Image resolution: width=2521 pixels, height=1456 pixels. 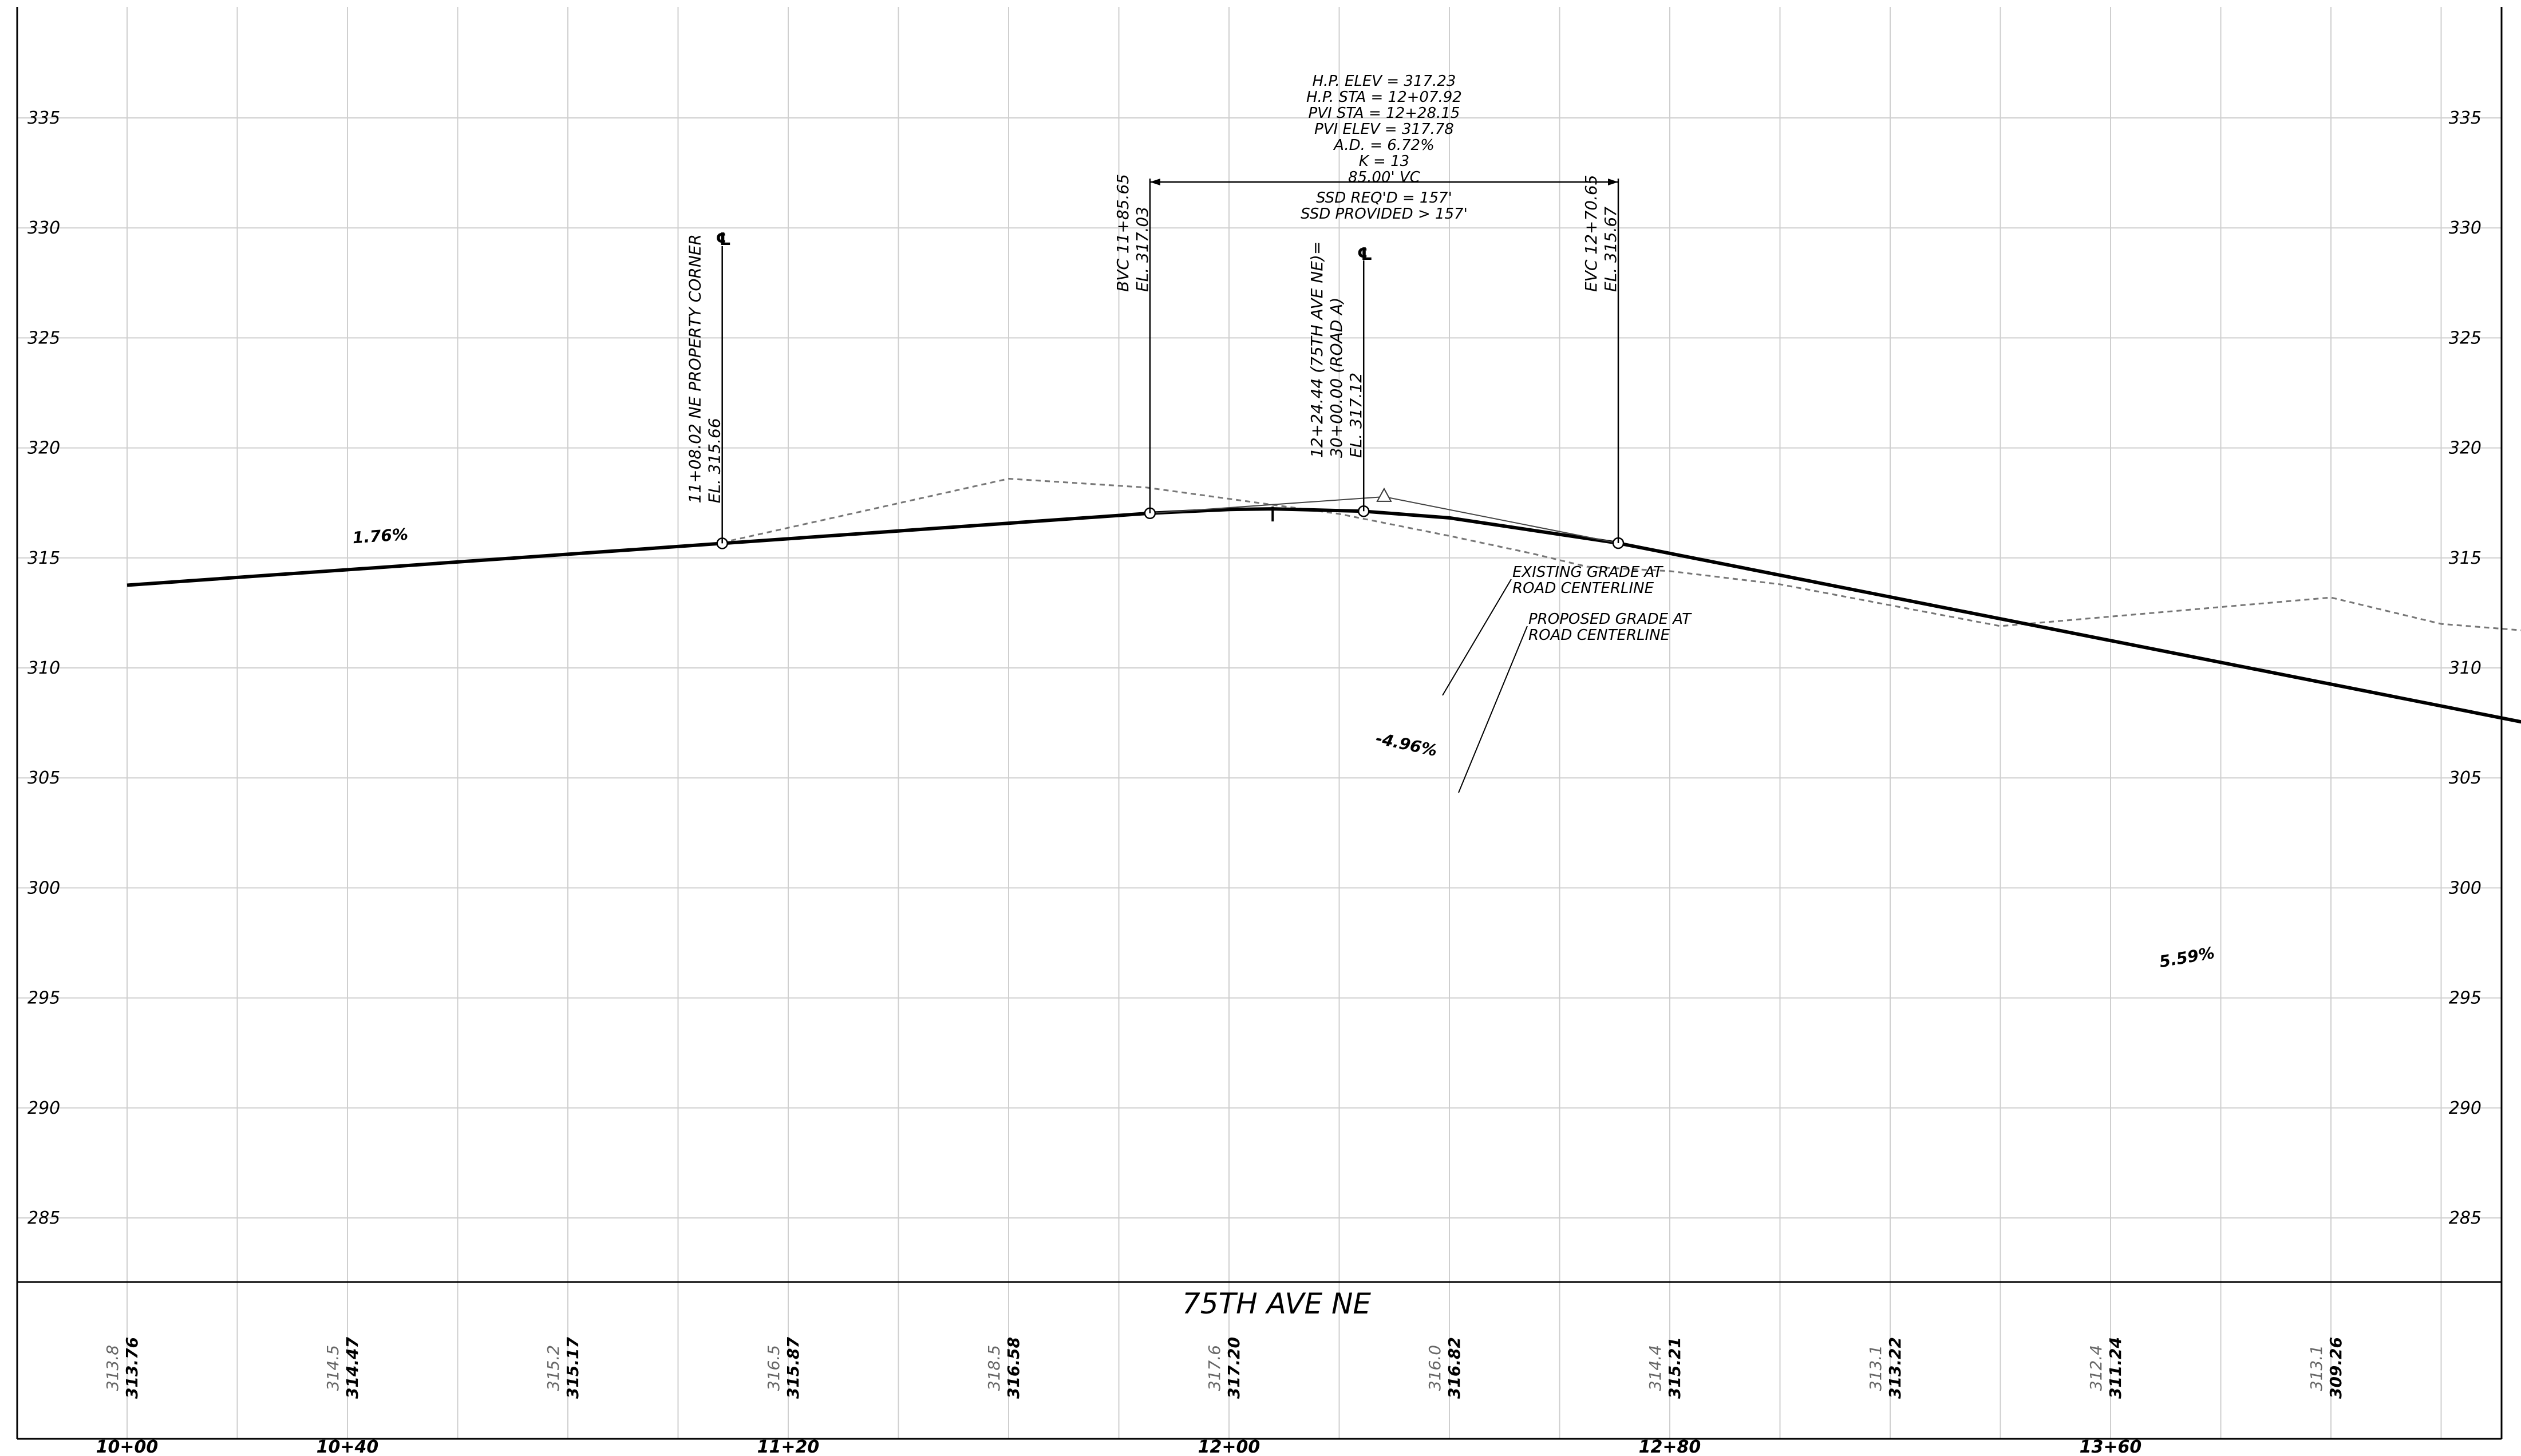 I want to click on crest-tangent-extension, so click(x=1384, y=520).